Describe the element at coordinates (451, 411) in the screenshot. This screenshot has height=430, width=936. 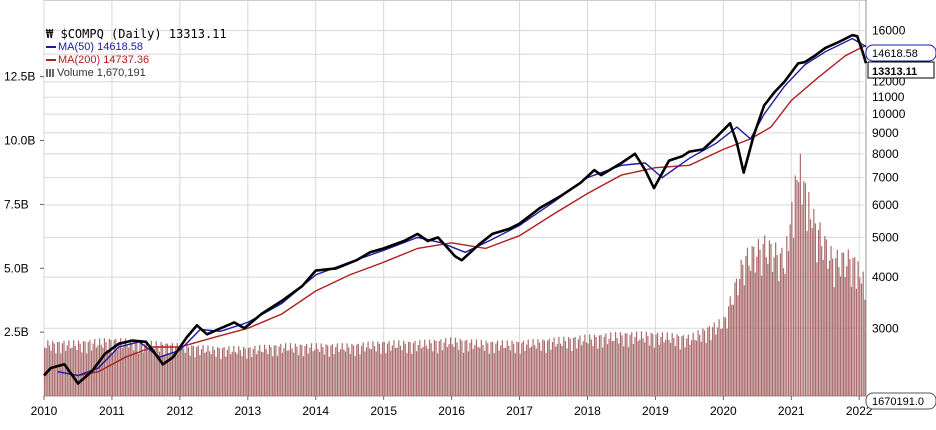
I see `year-tick-label: 2016` at that location.